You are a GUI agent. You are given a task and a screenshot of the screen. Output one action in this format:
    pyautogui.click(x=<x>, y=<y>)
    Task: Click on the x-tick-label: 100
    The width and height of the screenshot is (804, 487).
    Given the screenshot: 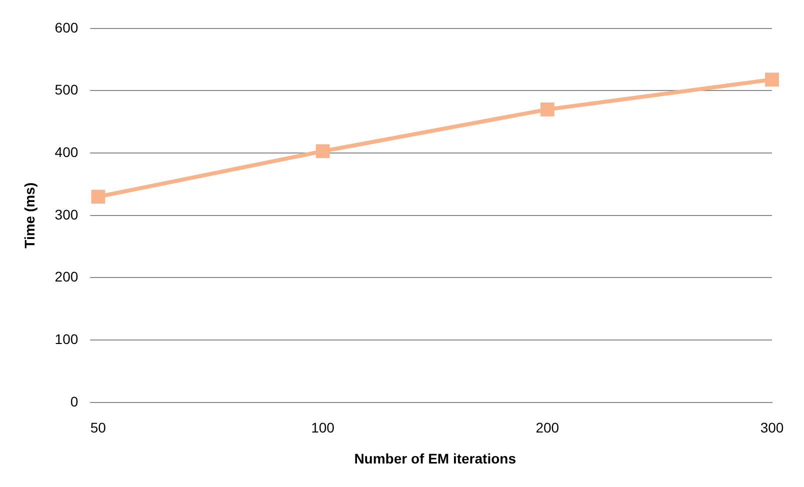 What is the action you would take?
    pyautogui.click(x=323, y=428)
    